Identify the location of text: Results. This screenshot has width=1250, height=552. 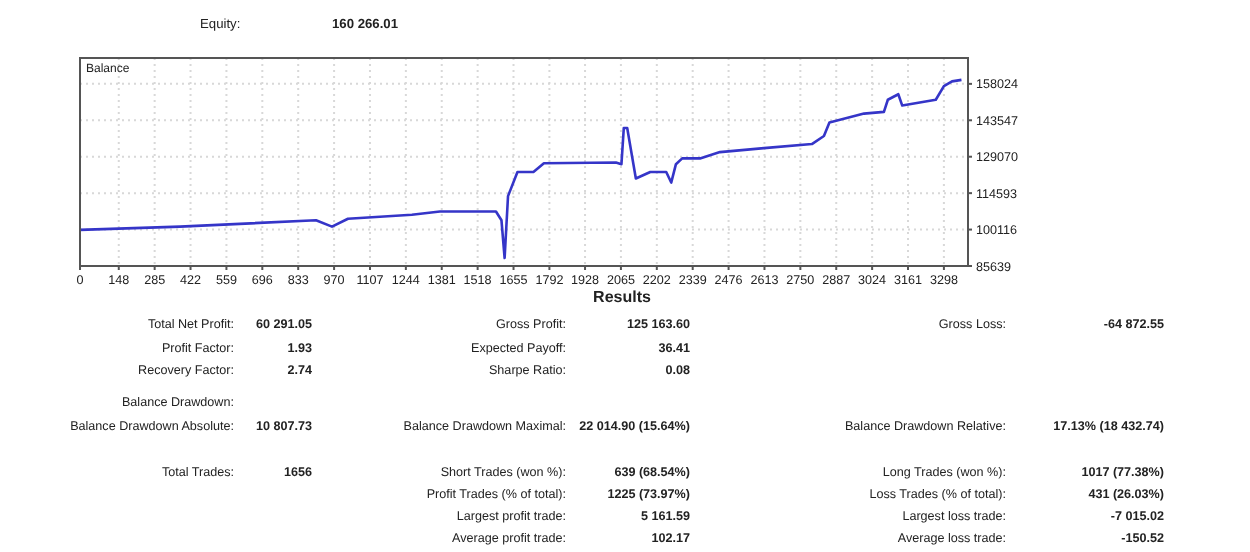
(622, 297).